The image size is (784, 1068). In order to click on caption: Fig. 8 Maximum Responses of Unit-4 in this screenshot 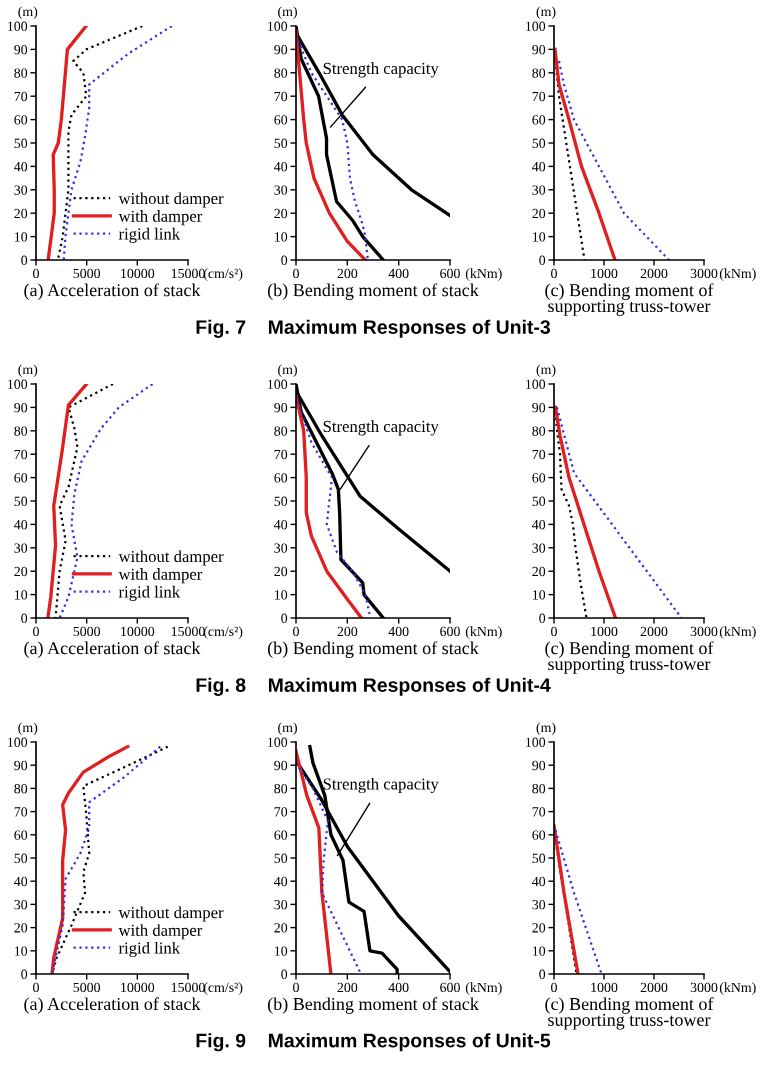, I will do `click(373, 686)`.